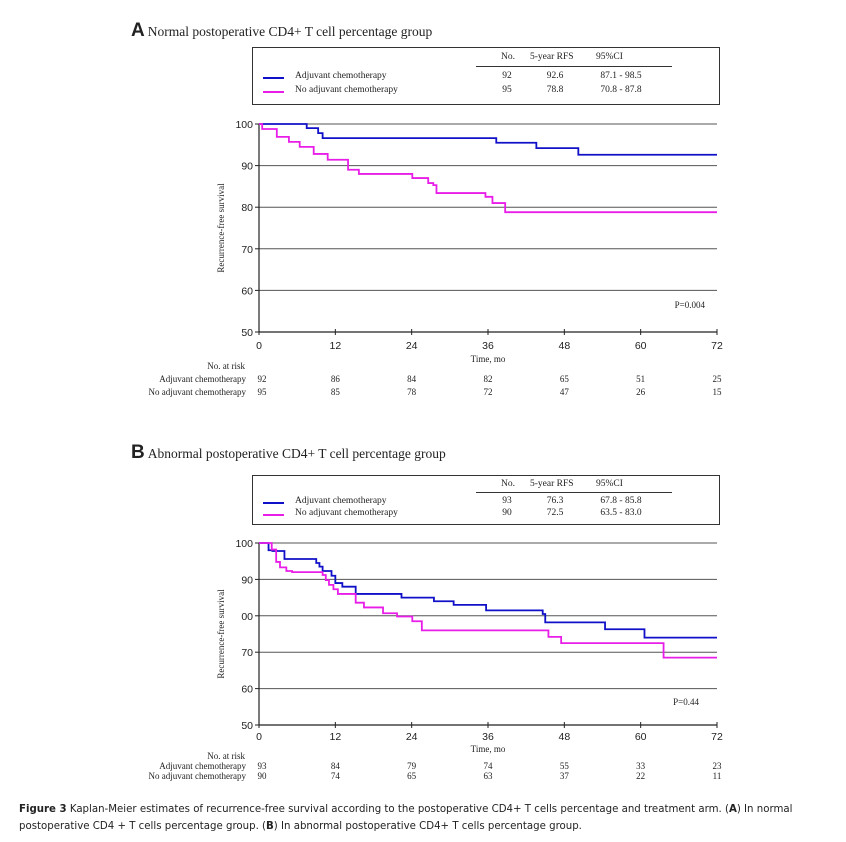  I want to click on risk-value: 26, so click(641, 392).